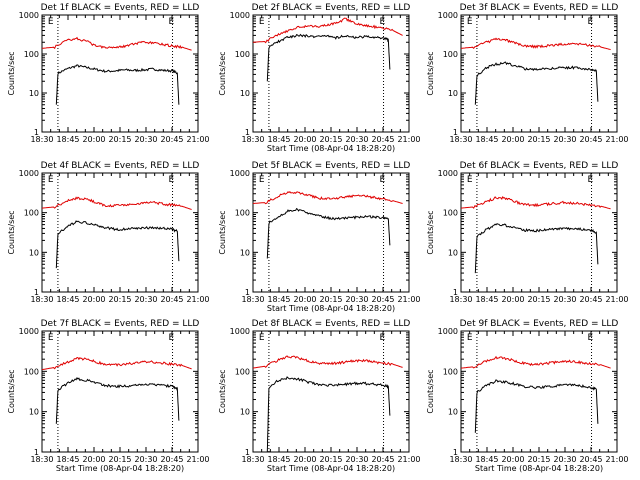  I want to click on panel-title: Det 3f BLACK = Events, RED = LLD, so click(539, 8).